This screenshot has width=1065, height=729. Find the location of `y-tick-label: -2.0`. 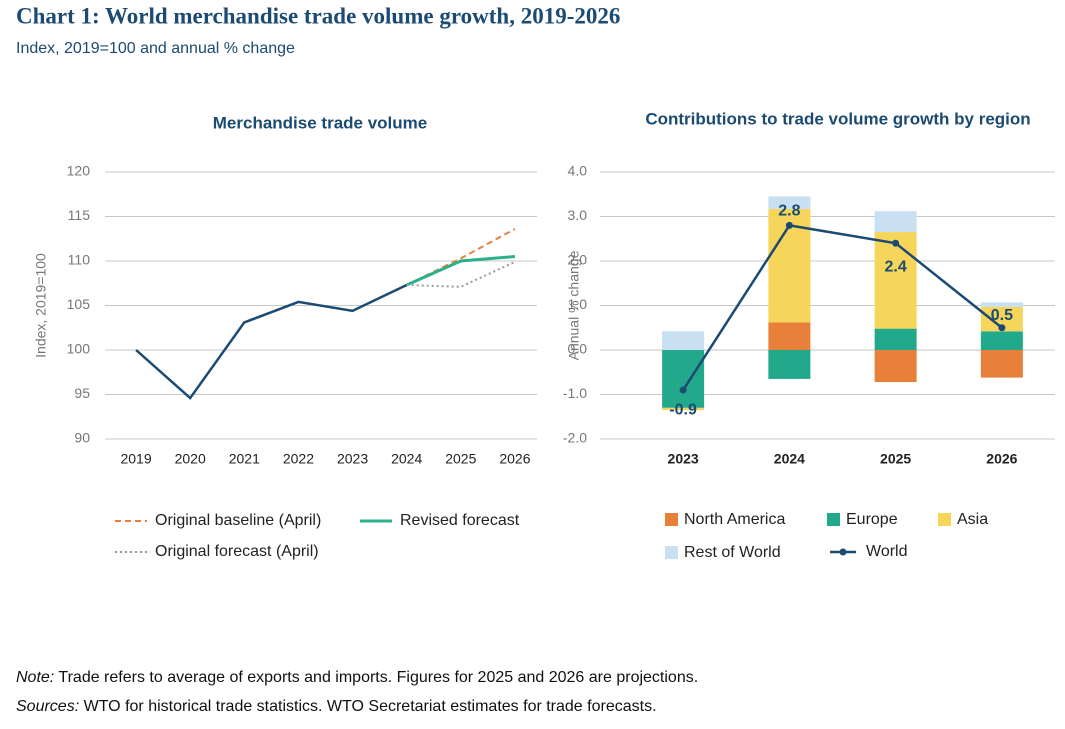

y-tick-label: -2.0 is located at coordinates (575, 438).